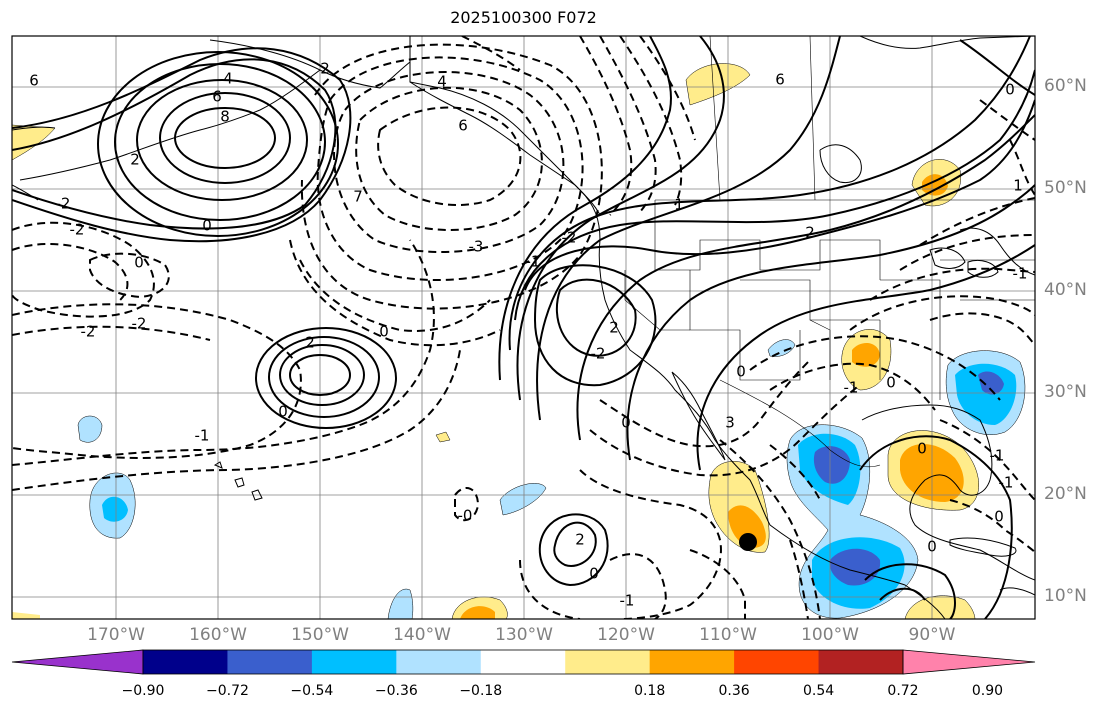  What do you see at coordinates (730, 423) in the screenshot?
I see `contour-label: 3` at bounding box center [730, 423].